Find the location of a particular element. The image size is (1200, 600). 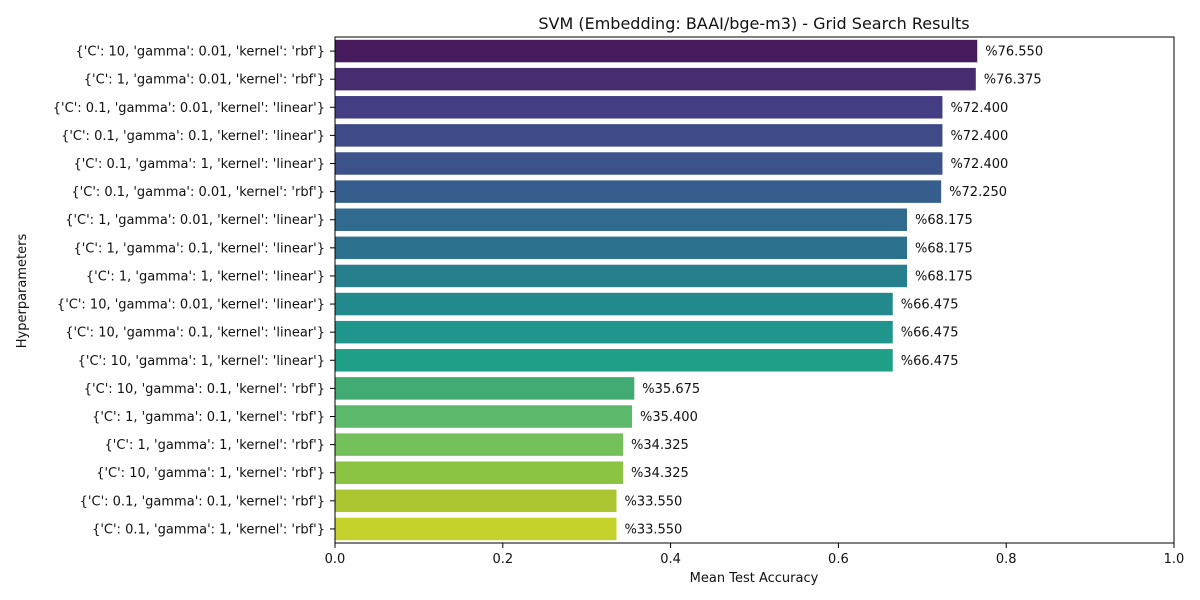

x-tick-label: 0.6 is located at coordinates (838, 559).